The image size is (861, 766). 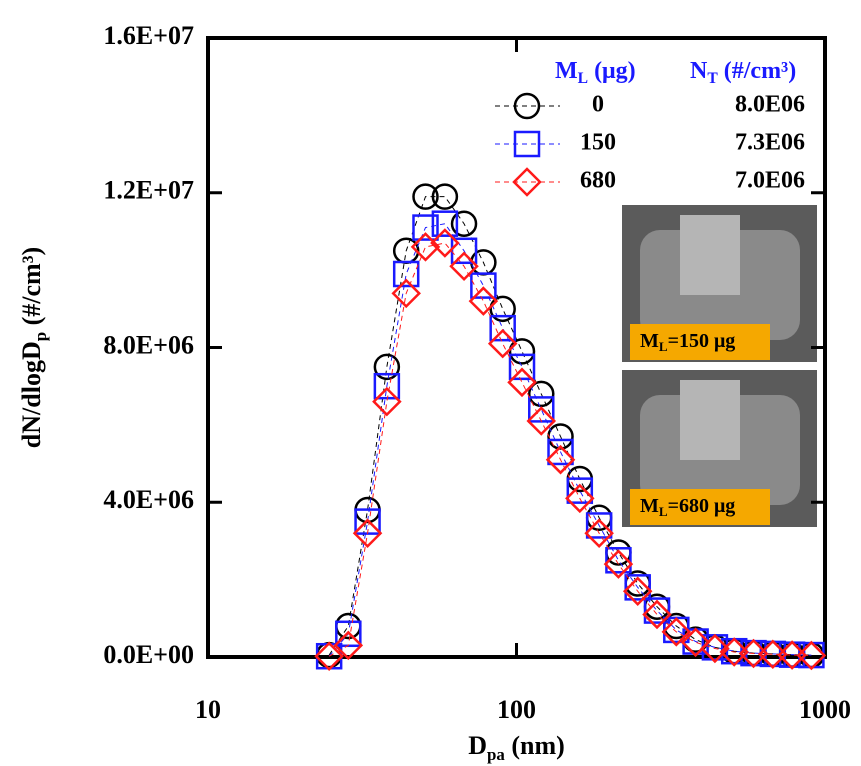 I want to click on rich-label: ML=150 μg, so click(x=687, y=342).